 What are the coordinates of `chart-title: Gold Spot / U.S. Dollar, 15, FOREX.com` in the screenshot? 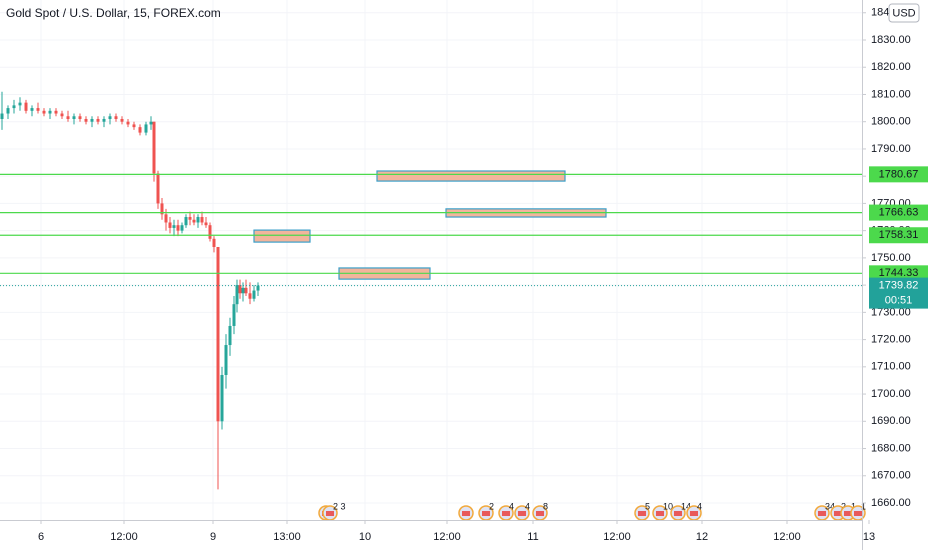 It's located at (113, 13).